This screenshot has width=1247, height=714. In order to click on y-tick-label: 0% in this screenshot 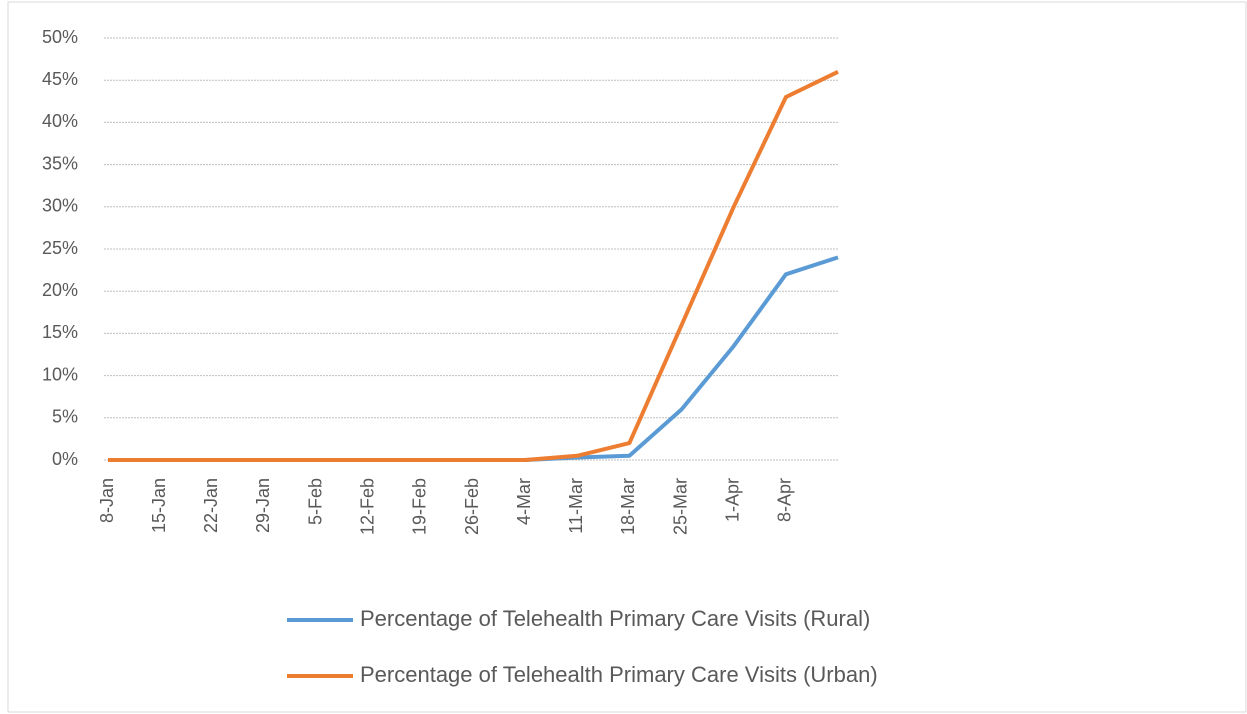, I will do `click(65, 459)`.